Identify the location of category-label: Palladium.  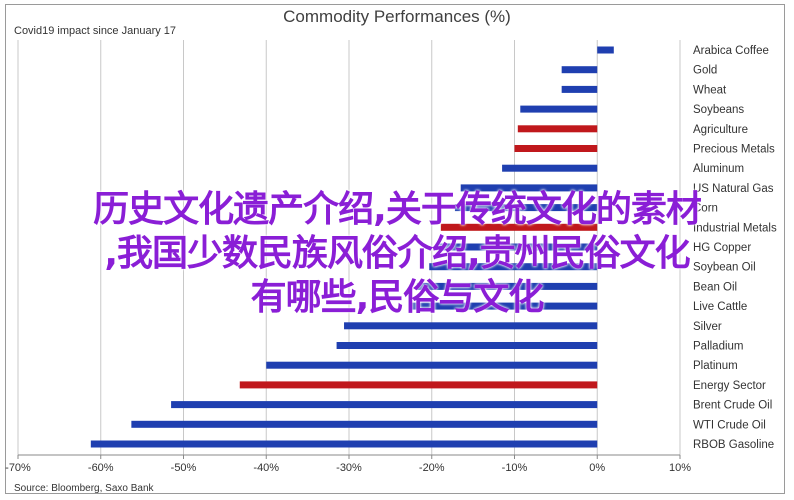
(718, 347).